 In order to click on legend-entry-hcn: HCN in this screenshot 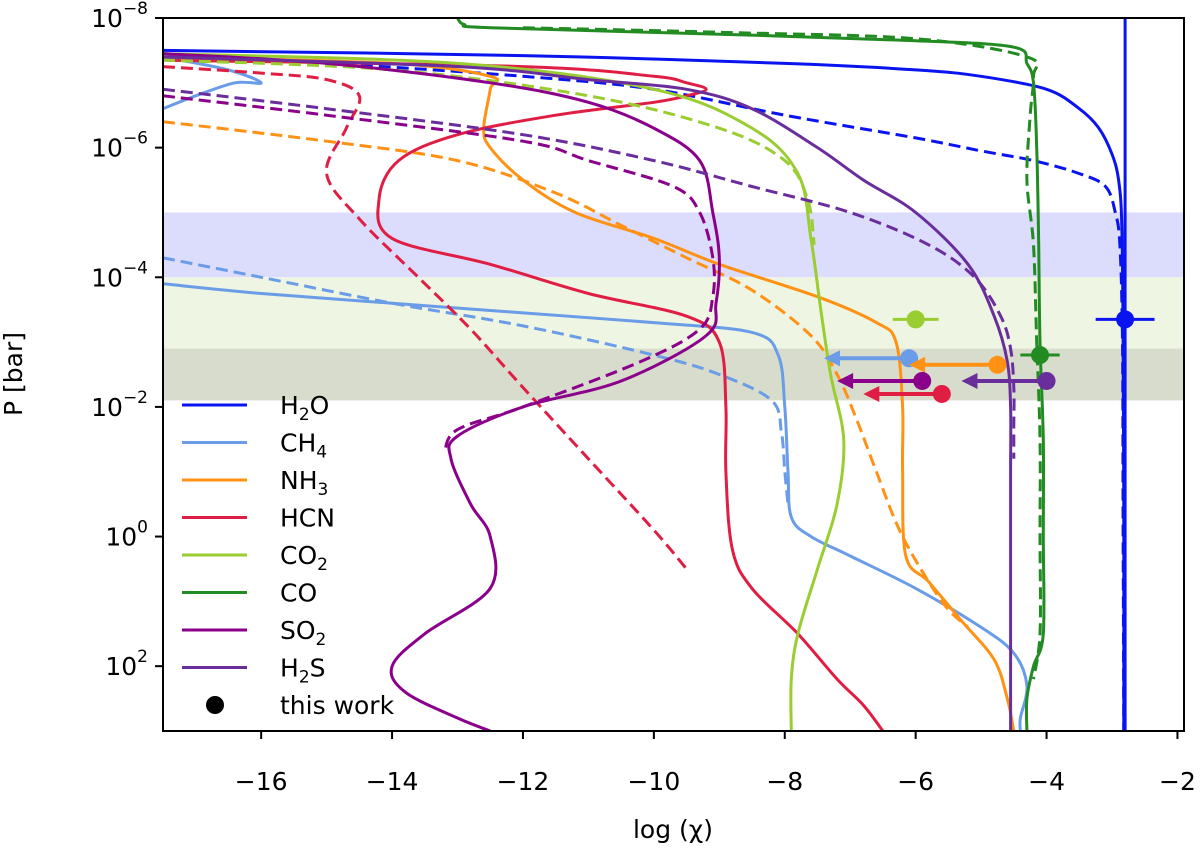, I will do `click(258, 518)`.